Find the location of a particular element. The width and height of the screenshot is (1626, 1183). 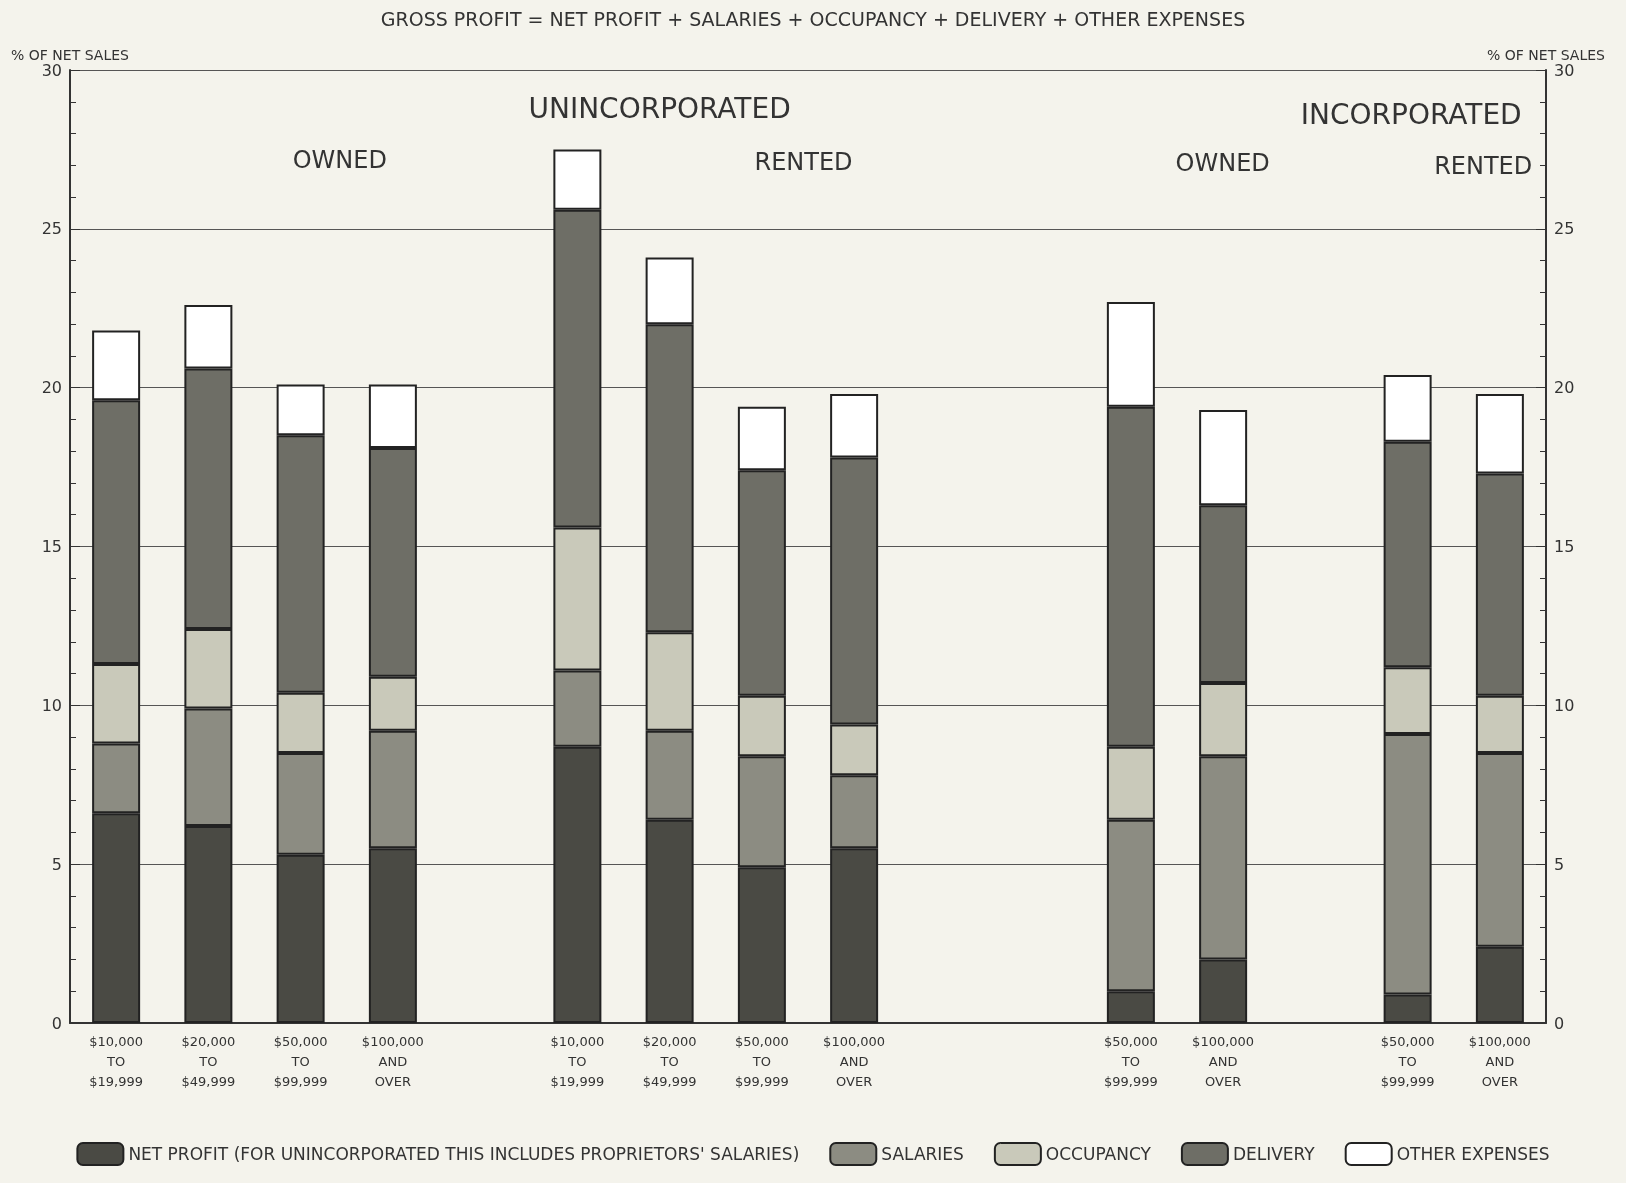

legend-label: SALARIES is located at coordinates (922, 1154).